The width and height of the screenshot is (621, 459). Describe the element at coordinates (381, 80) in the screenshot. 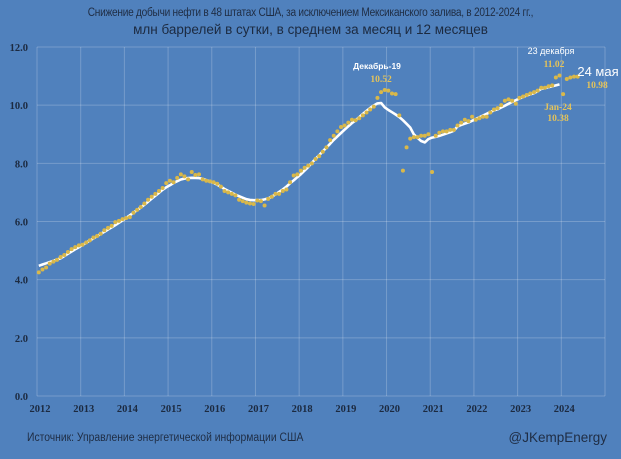

I see `annotation-dec19-value: 10.52` at that location.